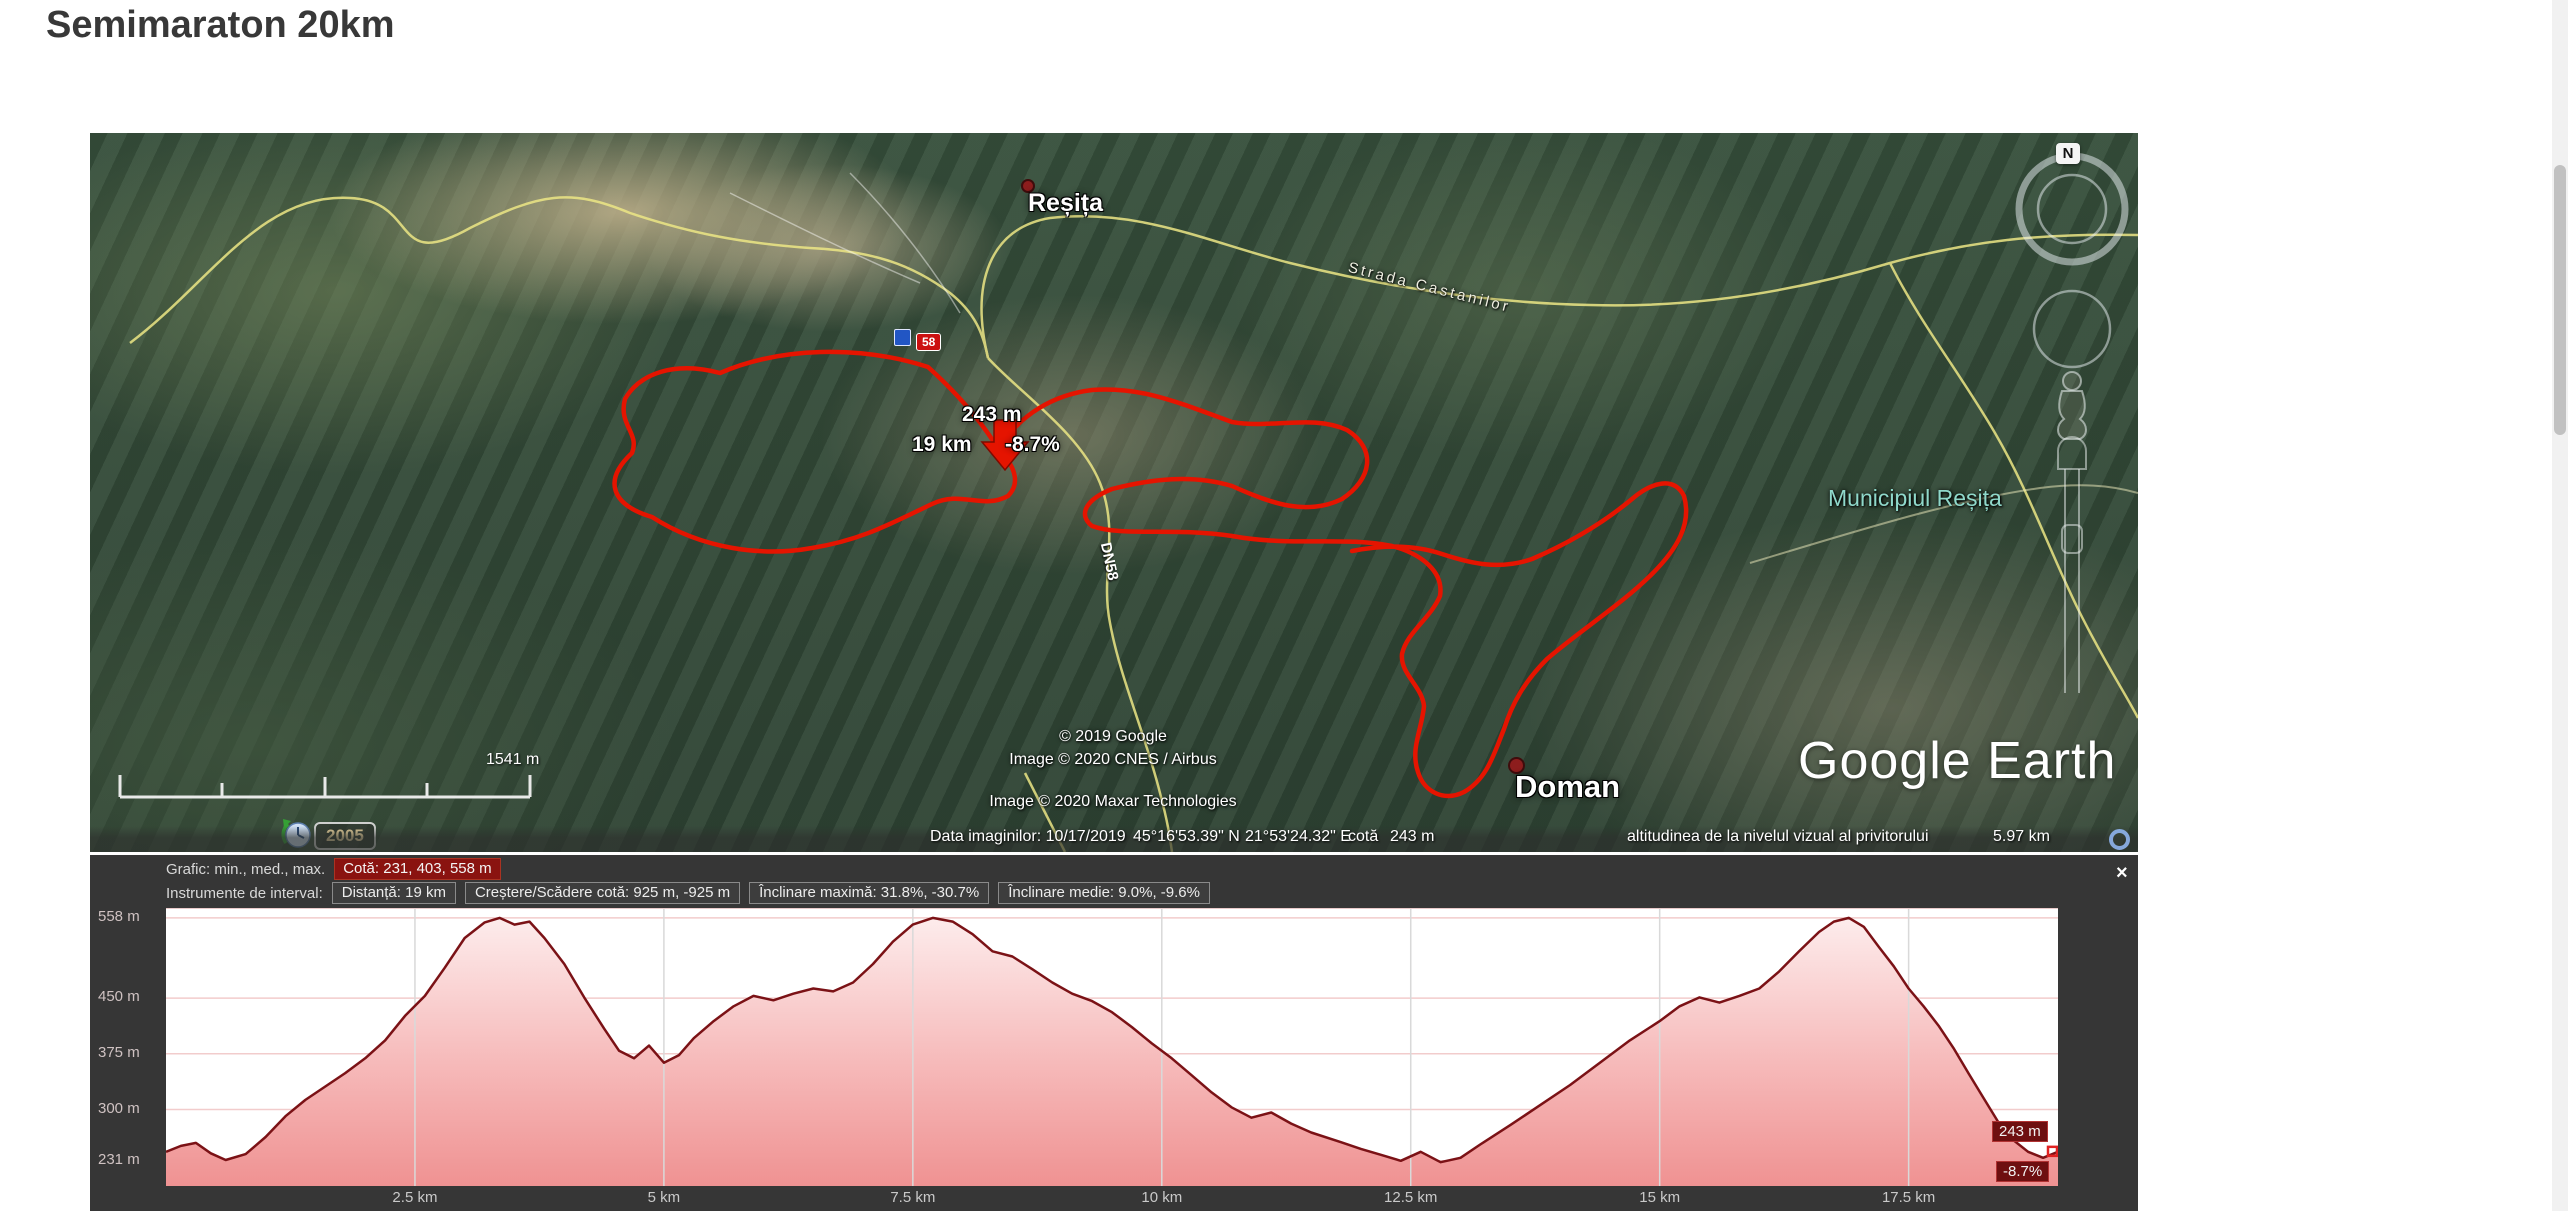 Image resolution: width=2568 pixels, height=1211 pixels. I want to click on page-title: Semimaraton 20km, so click(220, 25).